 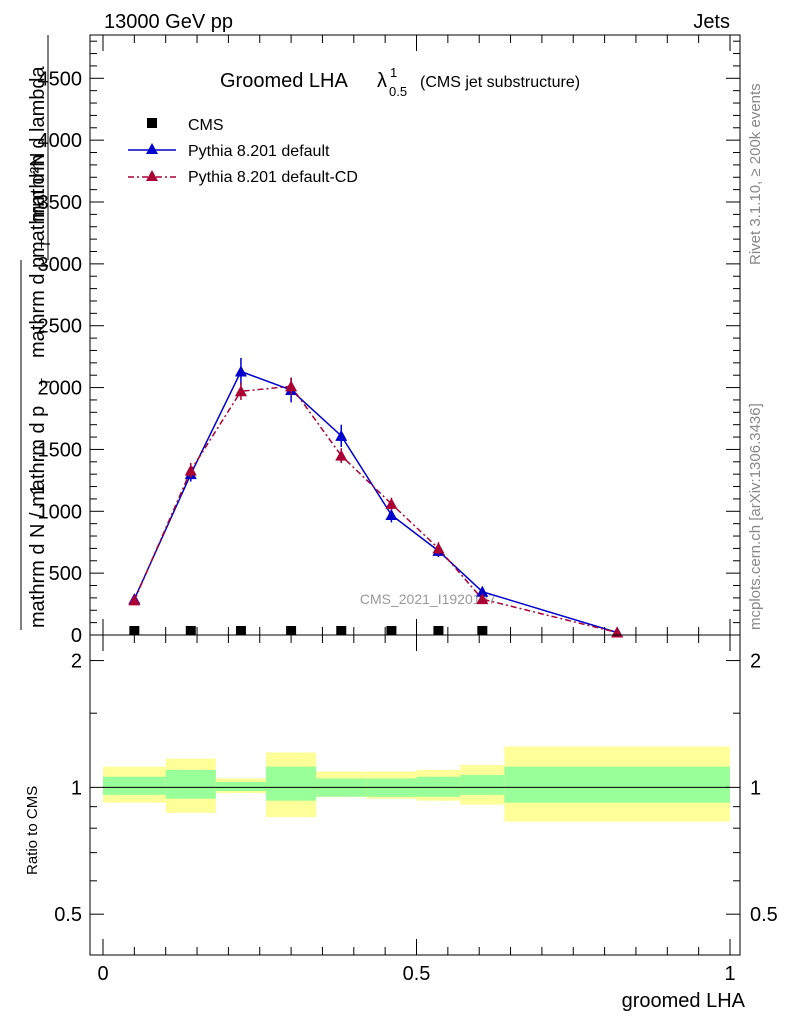 What do you see at coordinates (65, 574) in the screenshot?
I see `main-y-tick-label: 500` at bounding box center [65, 574].